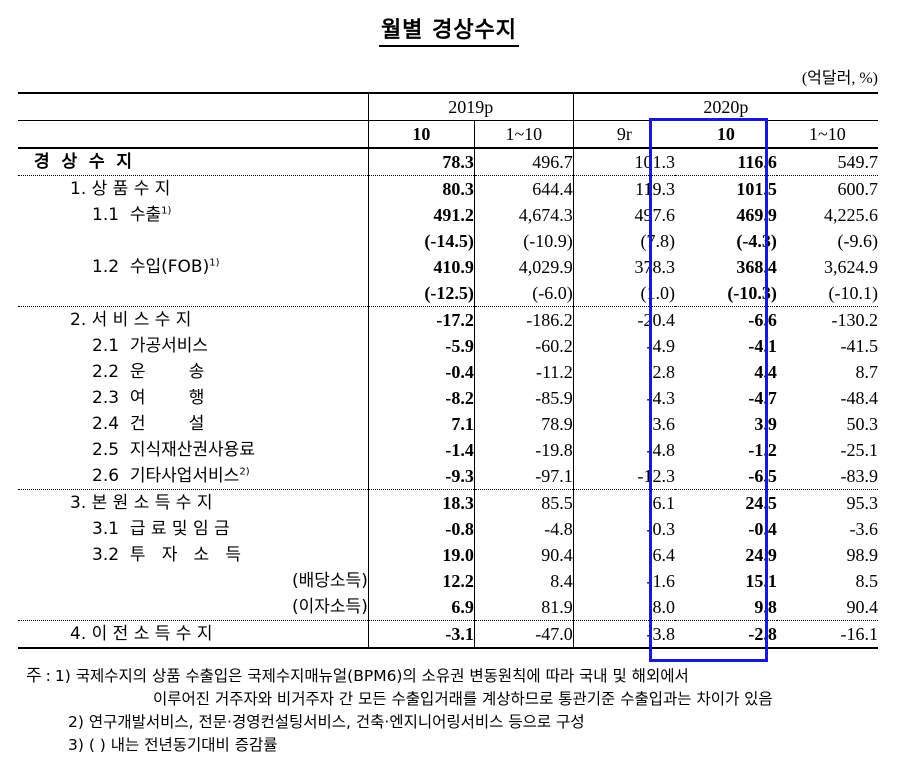 This screenshot has height=766, width=898. What do you see at coordinates (523, 188) in the screenshot?
I see `cell-value: 644.4` at bounding box center [523, 188].